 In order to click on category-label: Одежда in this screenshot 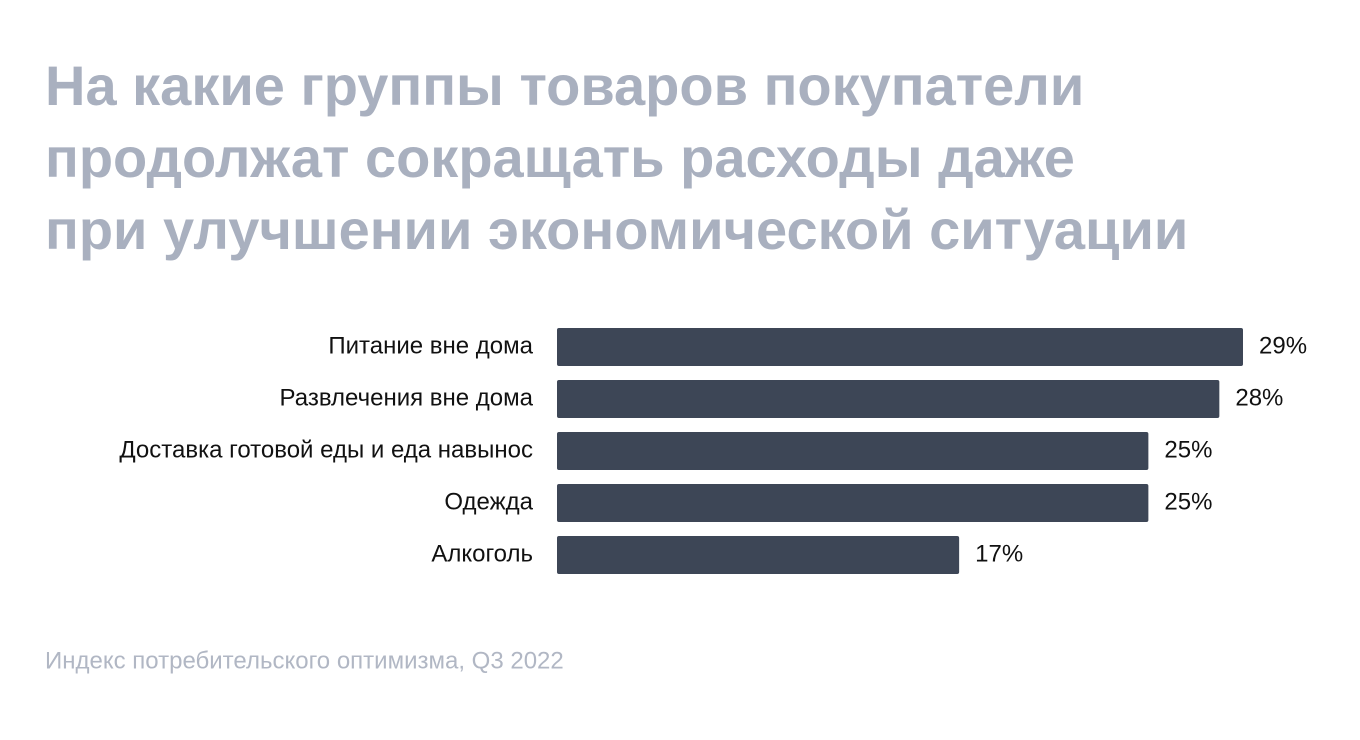, I will do `click(488, 501)`.